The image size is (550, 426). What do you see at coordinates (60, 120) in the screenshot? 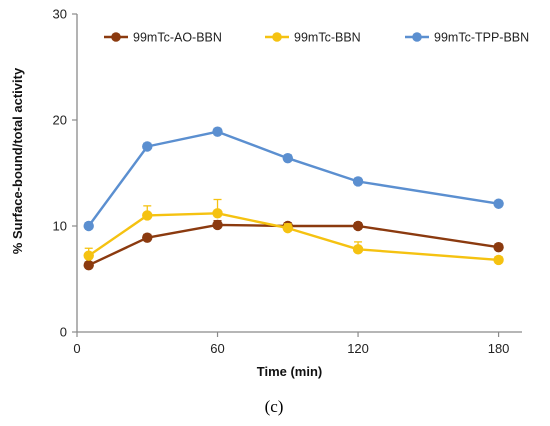
I see `y-tick-label: 20` at bounding box center [60, 120].